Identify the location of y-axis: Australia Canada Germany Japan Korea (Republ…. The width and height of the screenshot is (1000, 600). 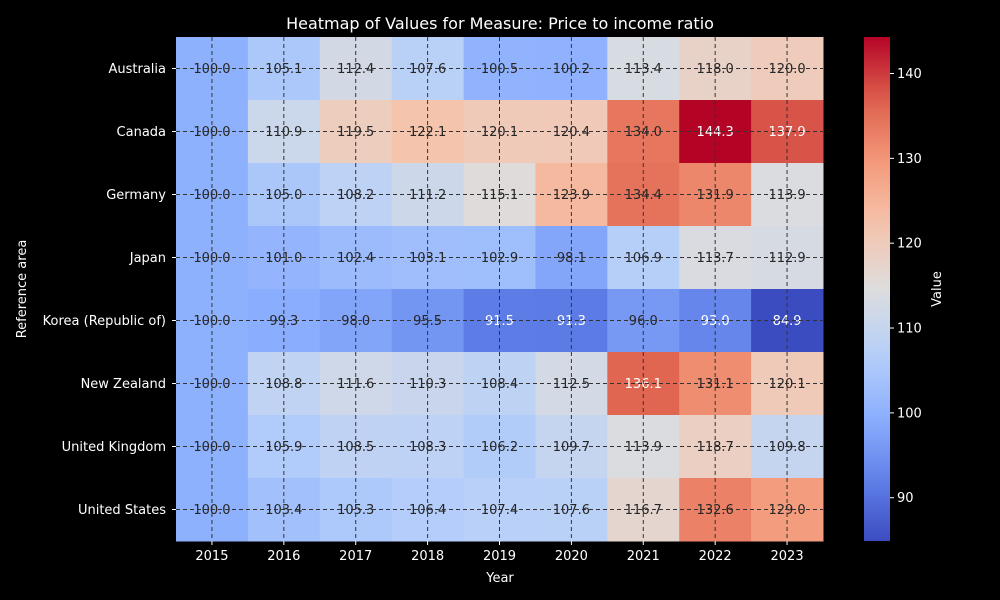
(109, 290).